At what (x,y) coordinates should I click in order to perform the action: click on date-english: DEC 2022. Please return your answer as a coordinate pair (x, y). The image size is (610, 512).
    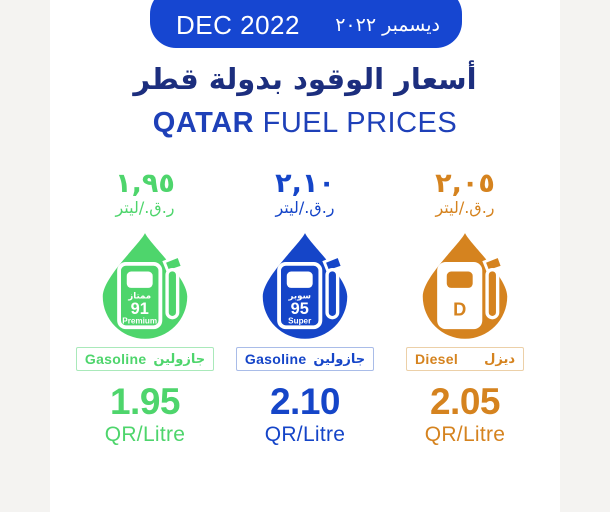
    Looking at the image, I should click on (238, 24).